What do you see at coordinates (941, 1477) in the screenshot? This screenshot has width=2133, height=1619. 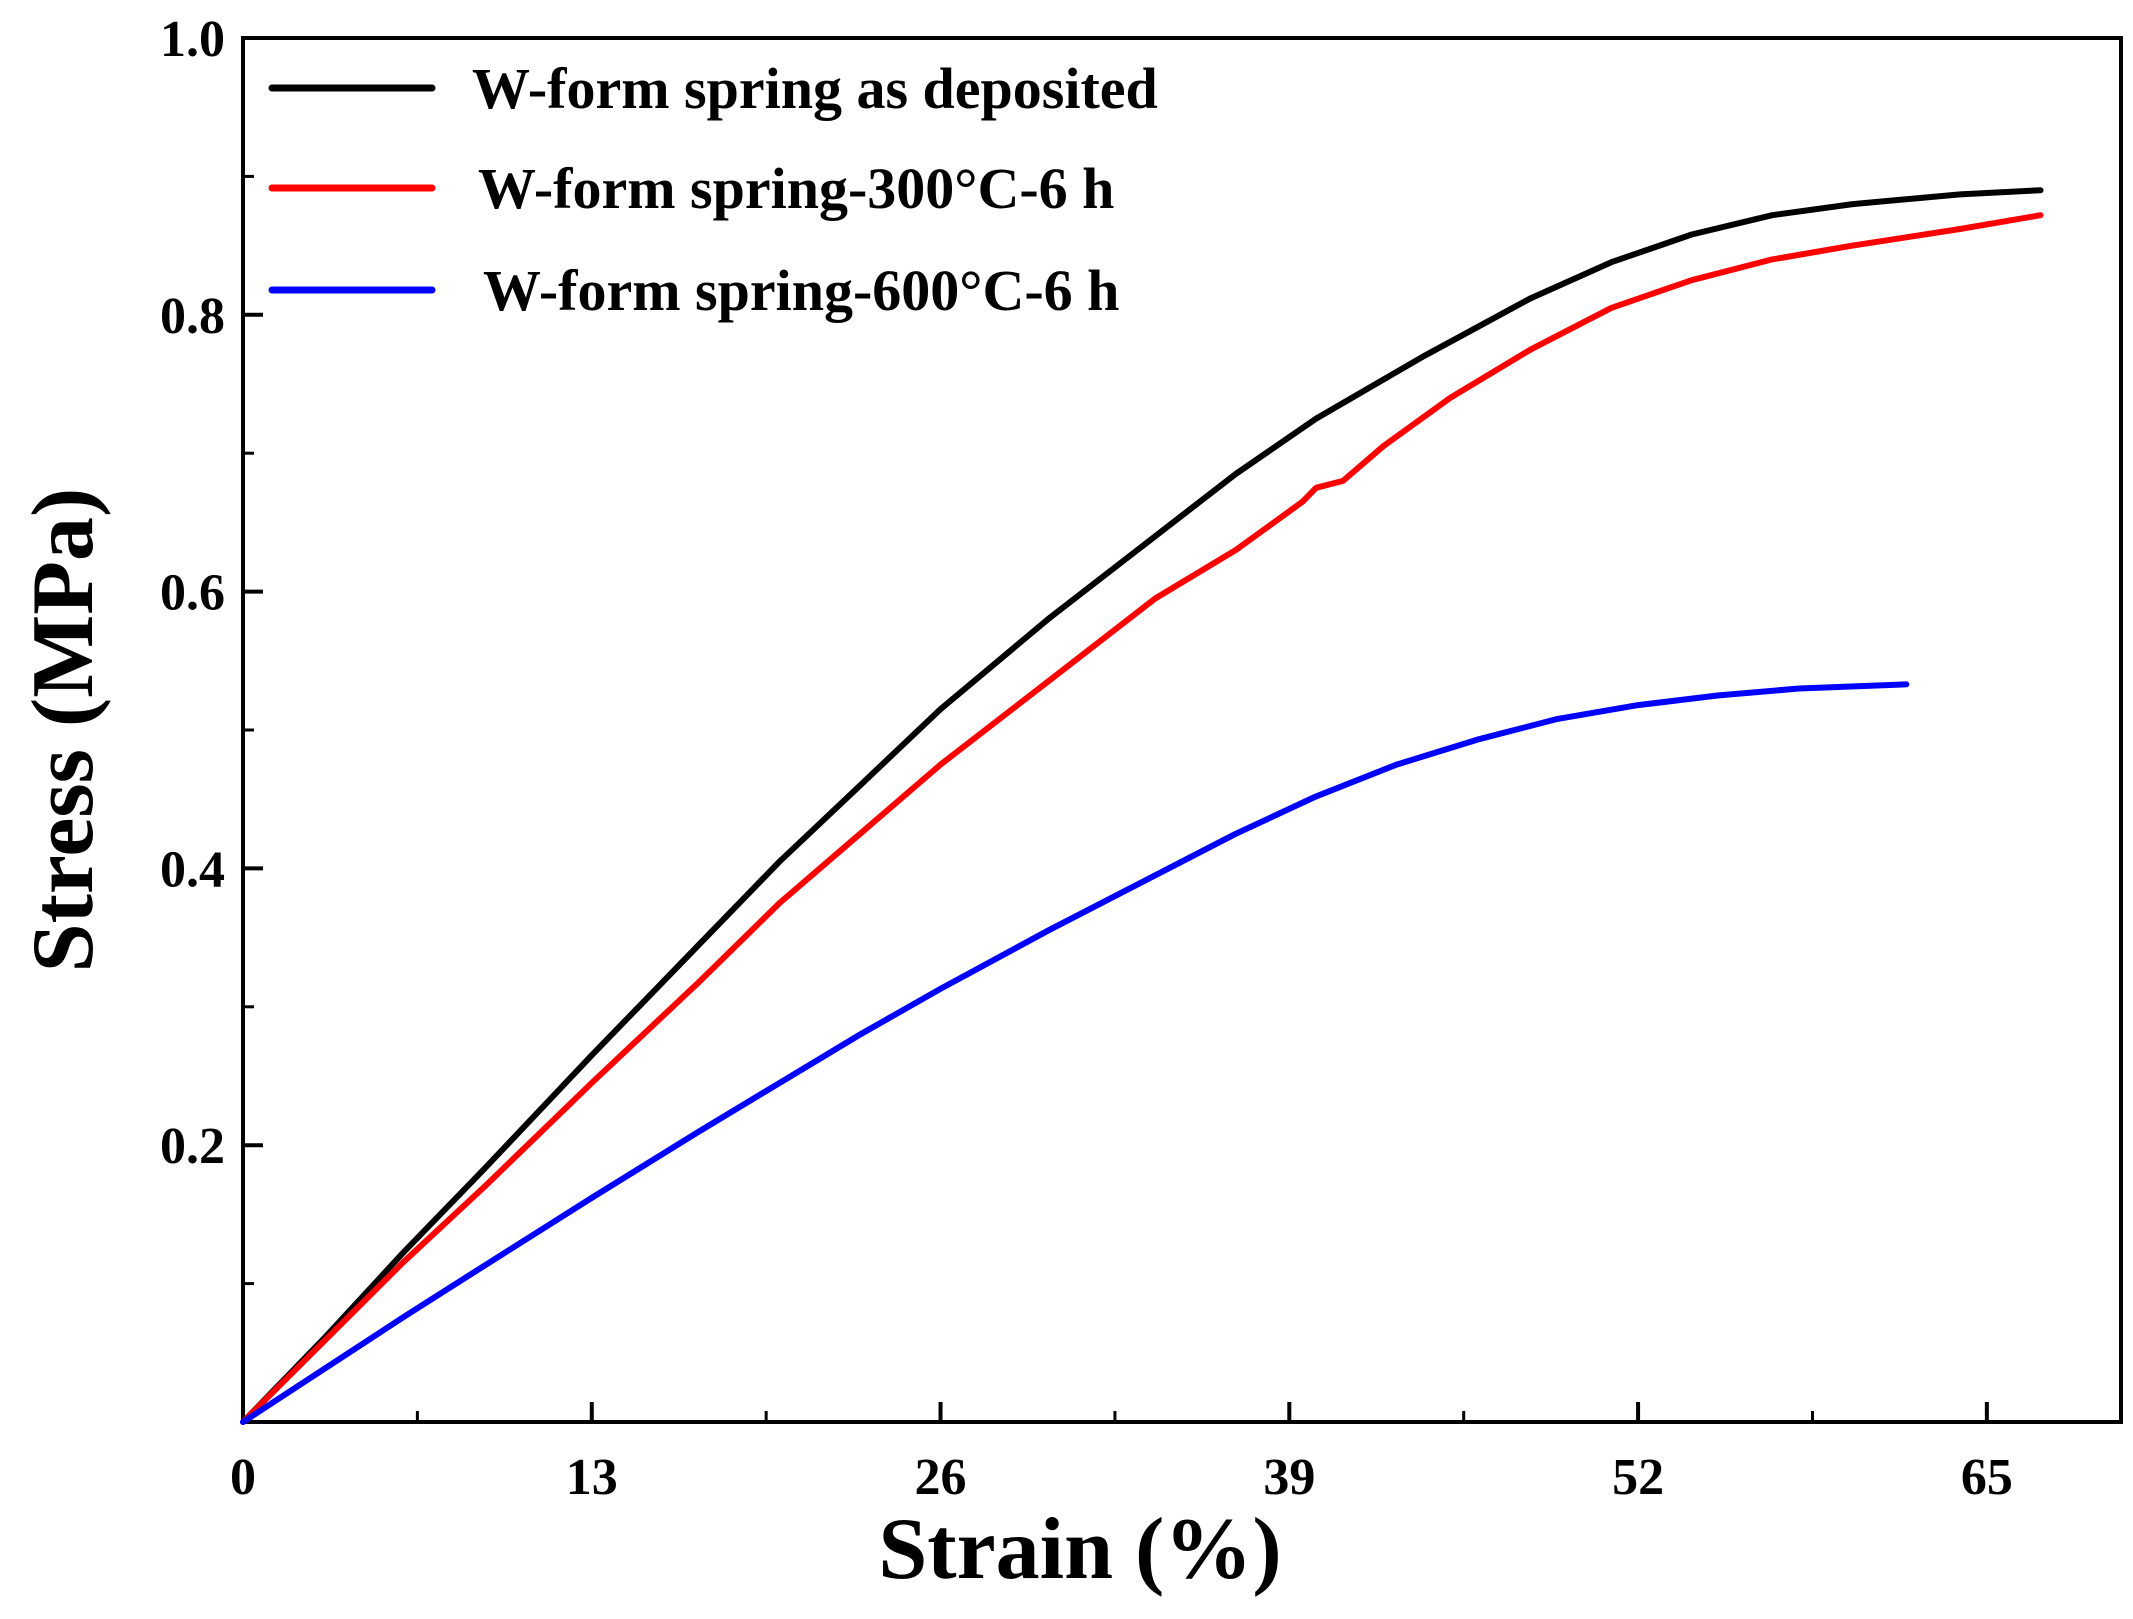 I see `x-tick-label: 26` at bounding box center [941, 1477].